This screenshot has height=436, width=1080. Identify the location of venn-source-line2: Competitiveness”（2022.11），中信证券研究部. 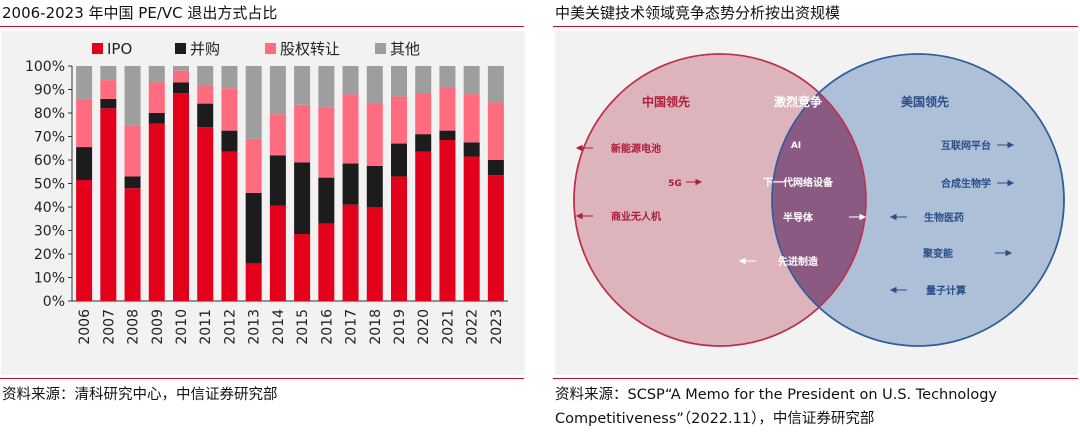
(715, 419).